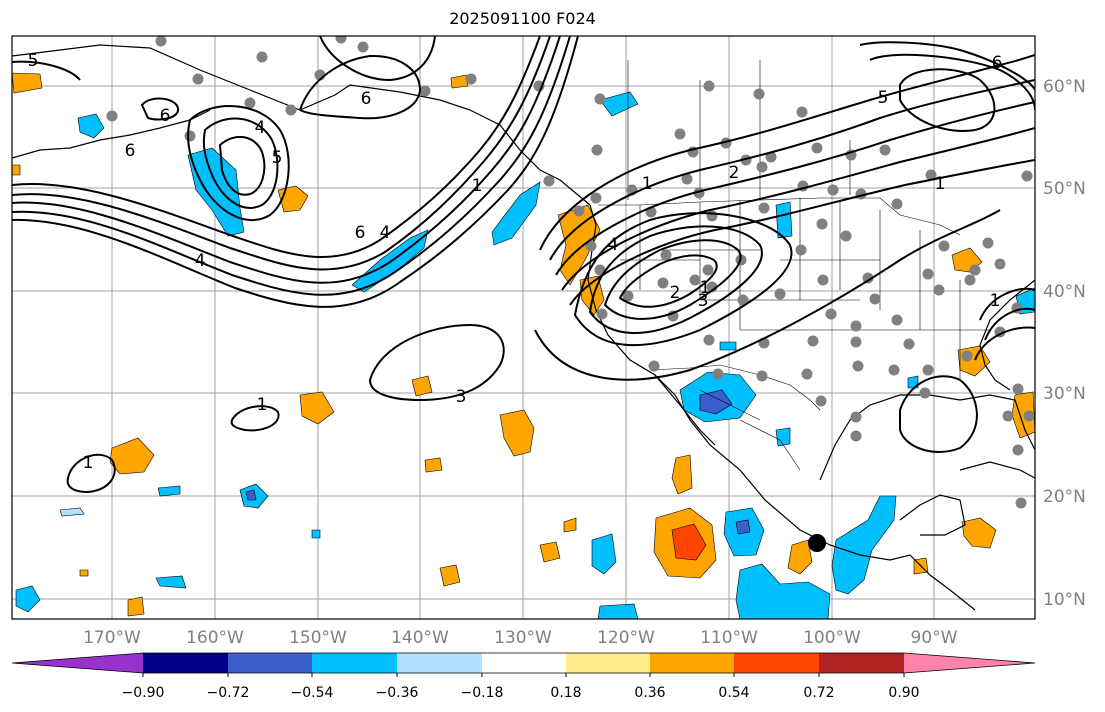  I want to click on longitude-label: 150°W, so click(318, 638).